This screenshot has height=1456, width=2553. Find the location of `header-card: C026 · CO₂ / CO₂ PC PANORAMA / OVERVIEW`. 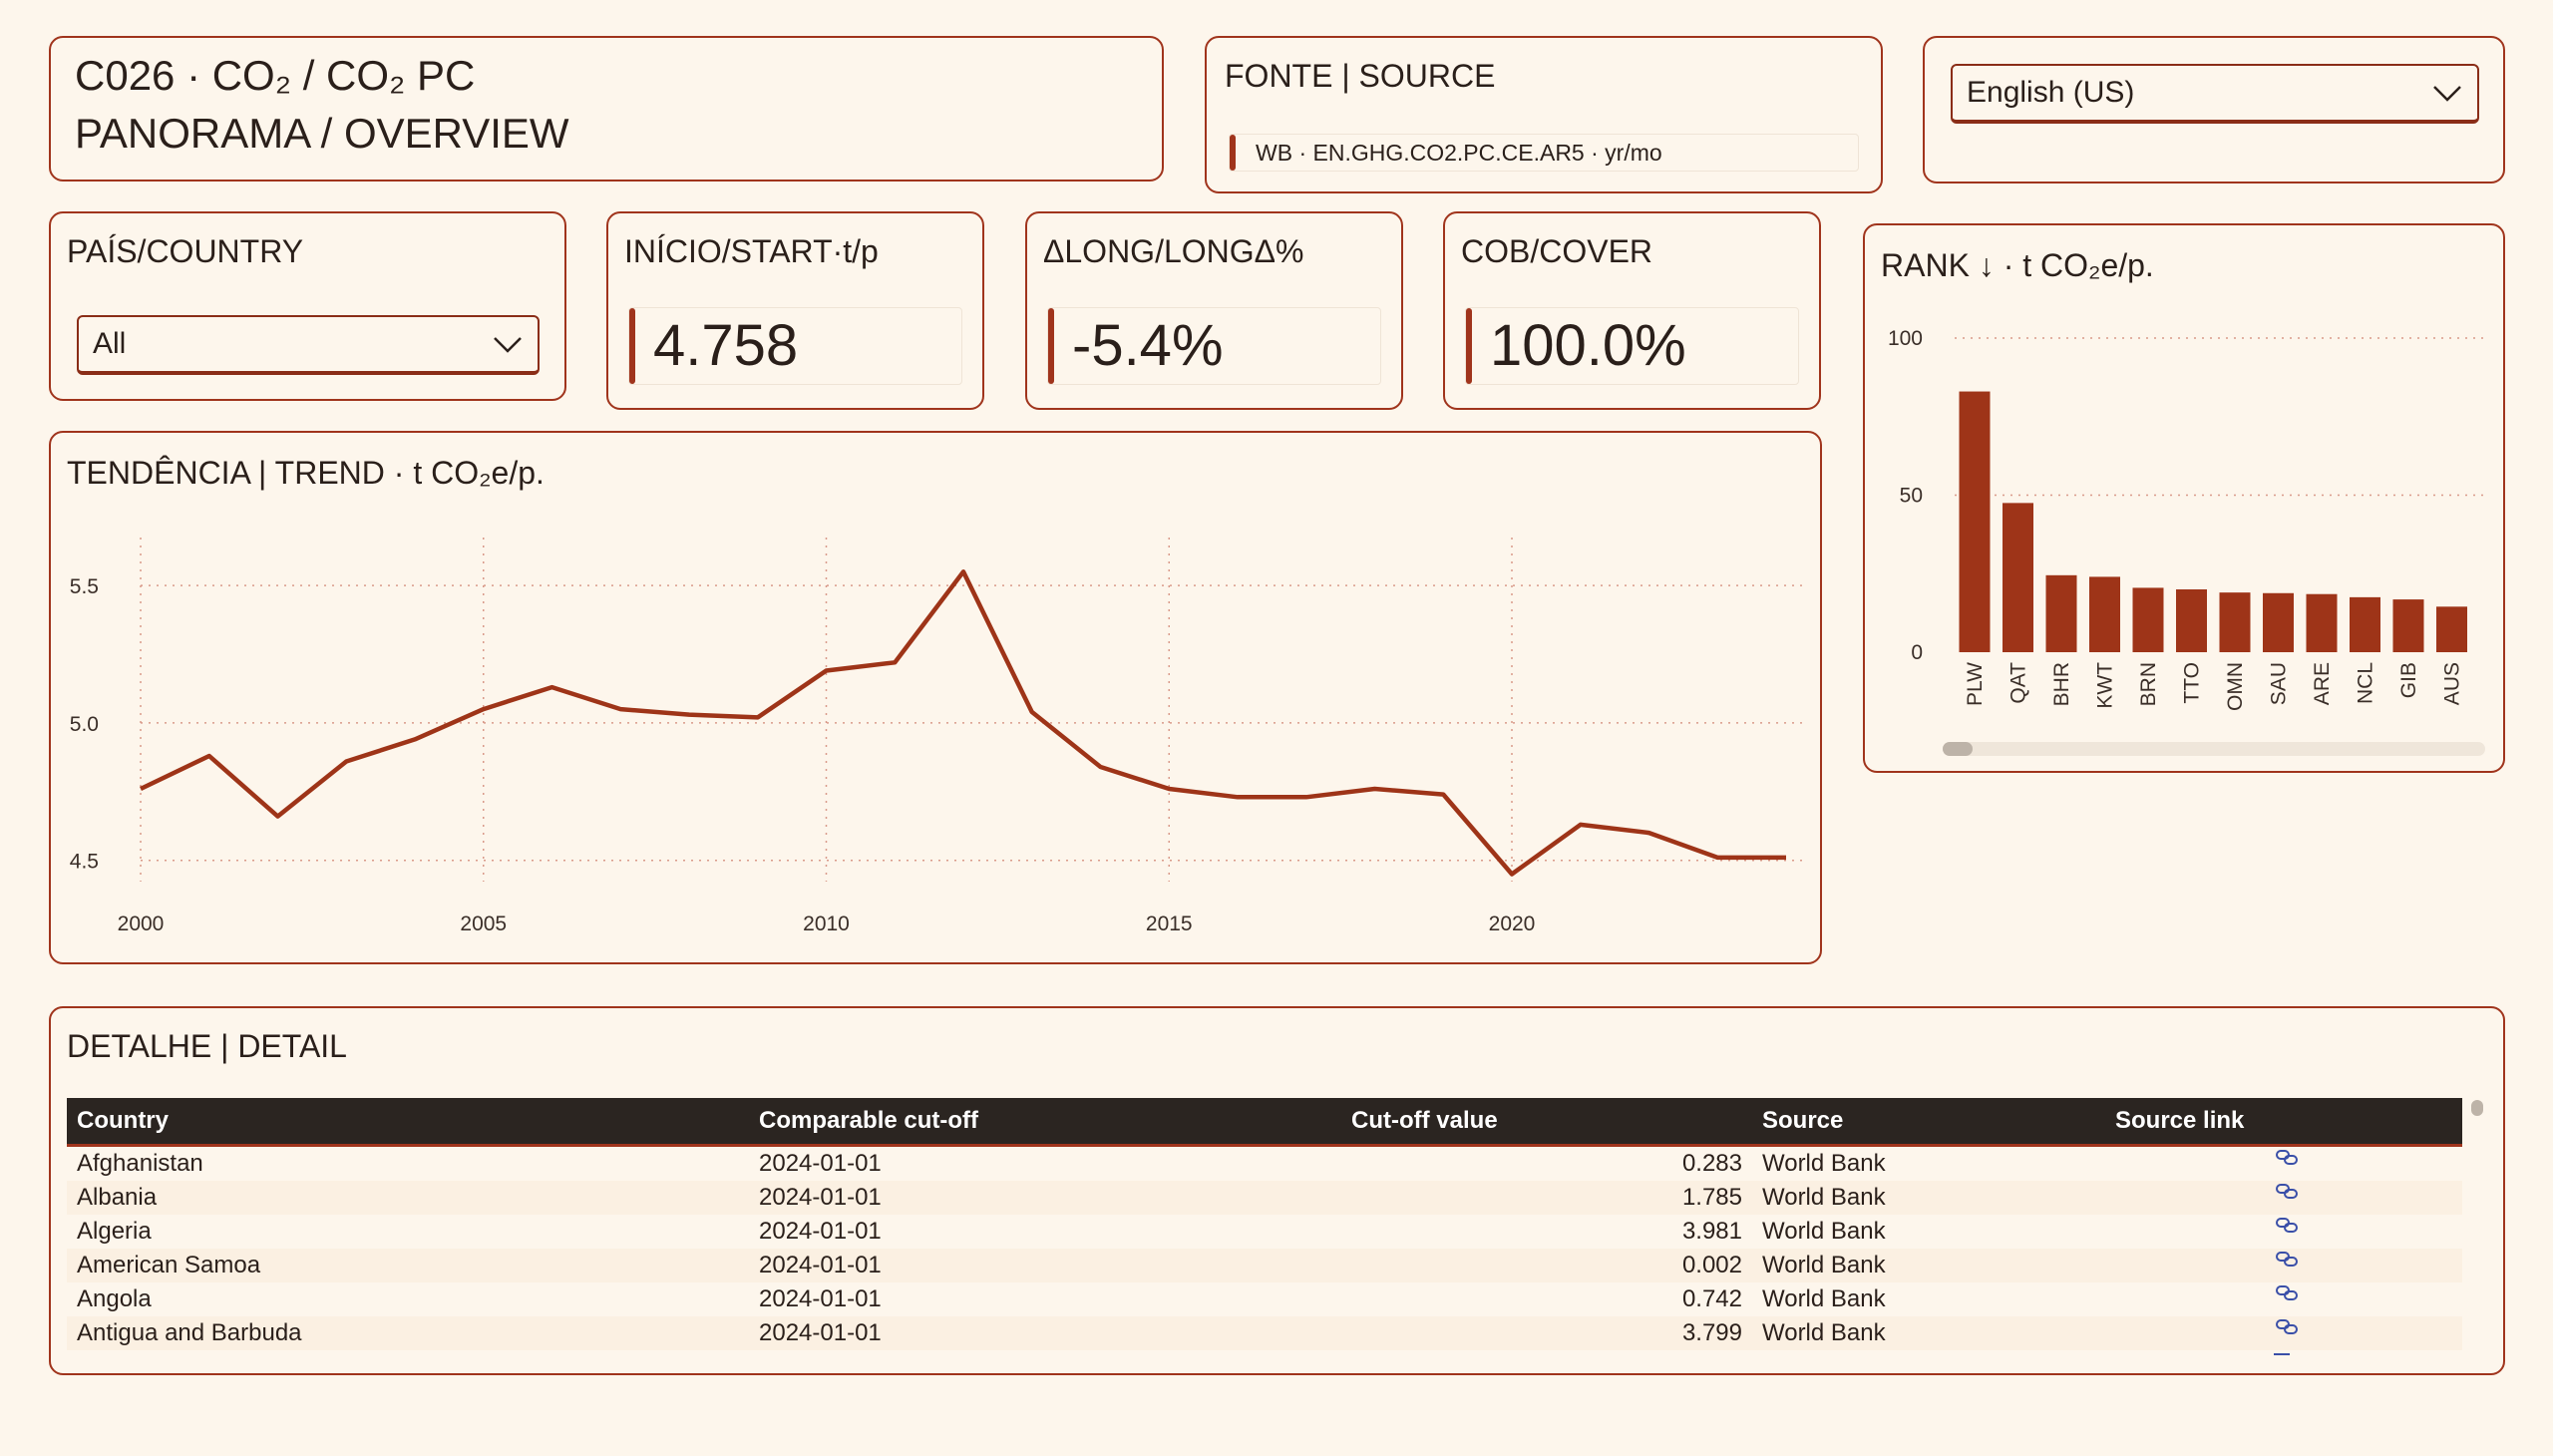

header-card: C026 · CO₂ / CO₂ PC PANORAMA / OVERVIEW is located at coordinates (607, 109).